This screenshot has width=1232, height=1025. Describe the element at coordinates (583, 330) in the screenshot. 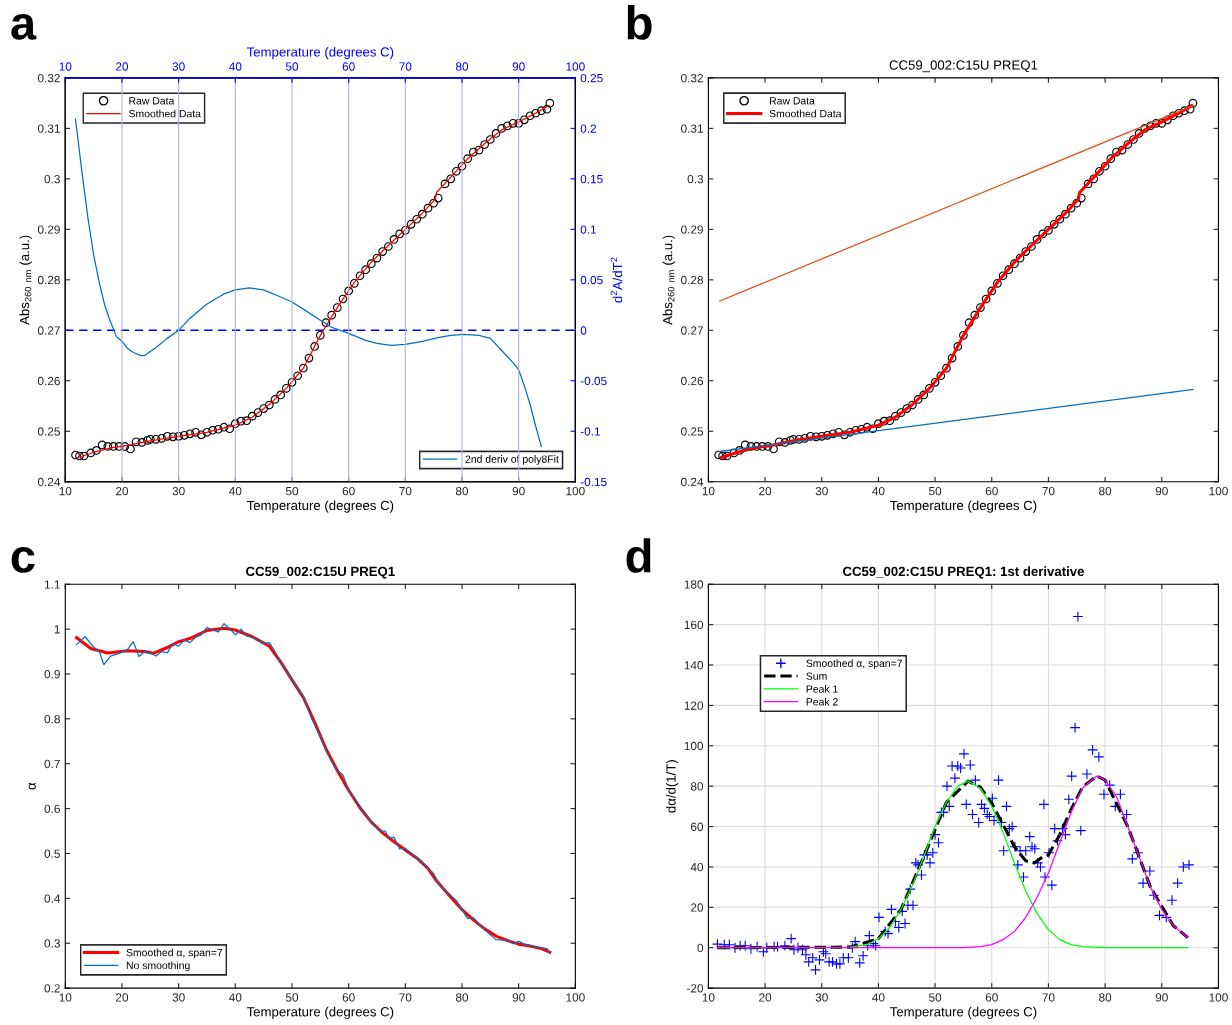

I see `y2-tick-label: 0` at that location.